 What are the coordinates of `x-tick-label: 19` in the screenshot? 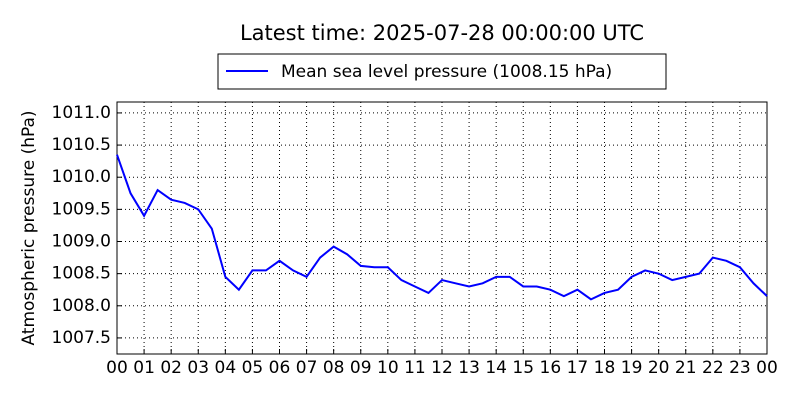 It's located at (632, 368).